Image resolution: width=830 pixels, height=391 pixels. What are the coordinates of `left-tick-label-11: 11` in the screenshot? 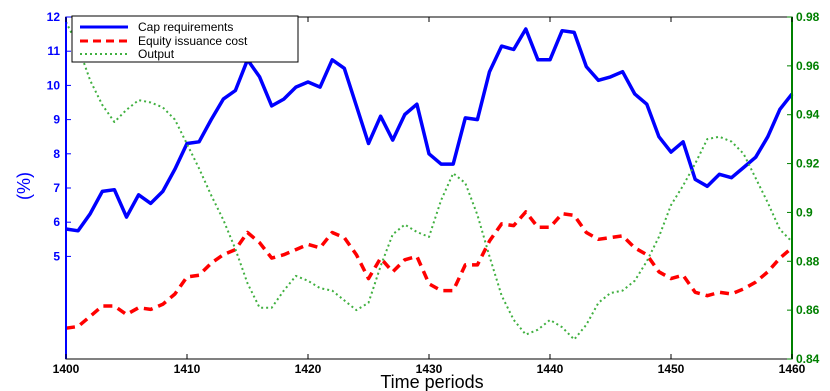 It's located at (53, 51).